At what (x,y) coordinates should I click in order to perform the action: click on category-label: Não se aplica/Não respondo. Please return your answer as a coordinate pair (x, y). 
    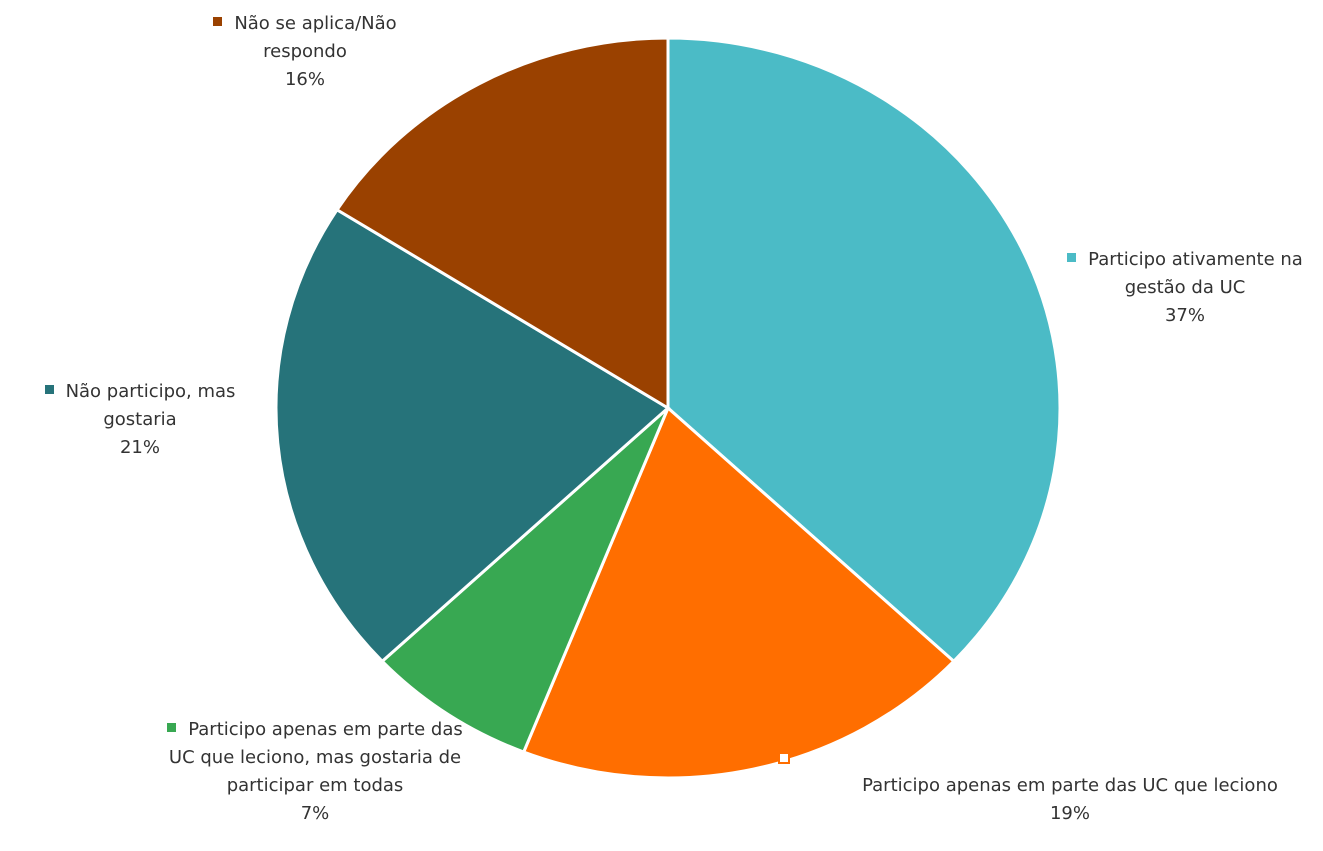
    Looking at the image, I should click on (315, 37).